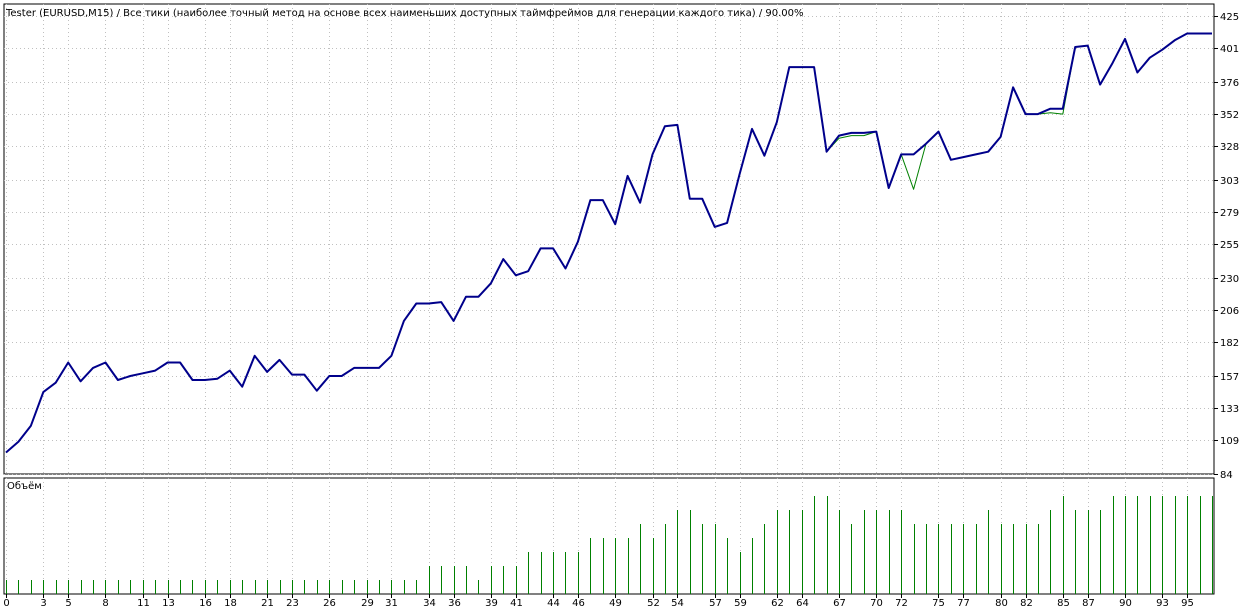 This screenshot has height=616, width=1260. Describe the element at coordinates (24, 486) in the screenshot. I see `volume-panel-label: Объём` at that location.